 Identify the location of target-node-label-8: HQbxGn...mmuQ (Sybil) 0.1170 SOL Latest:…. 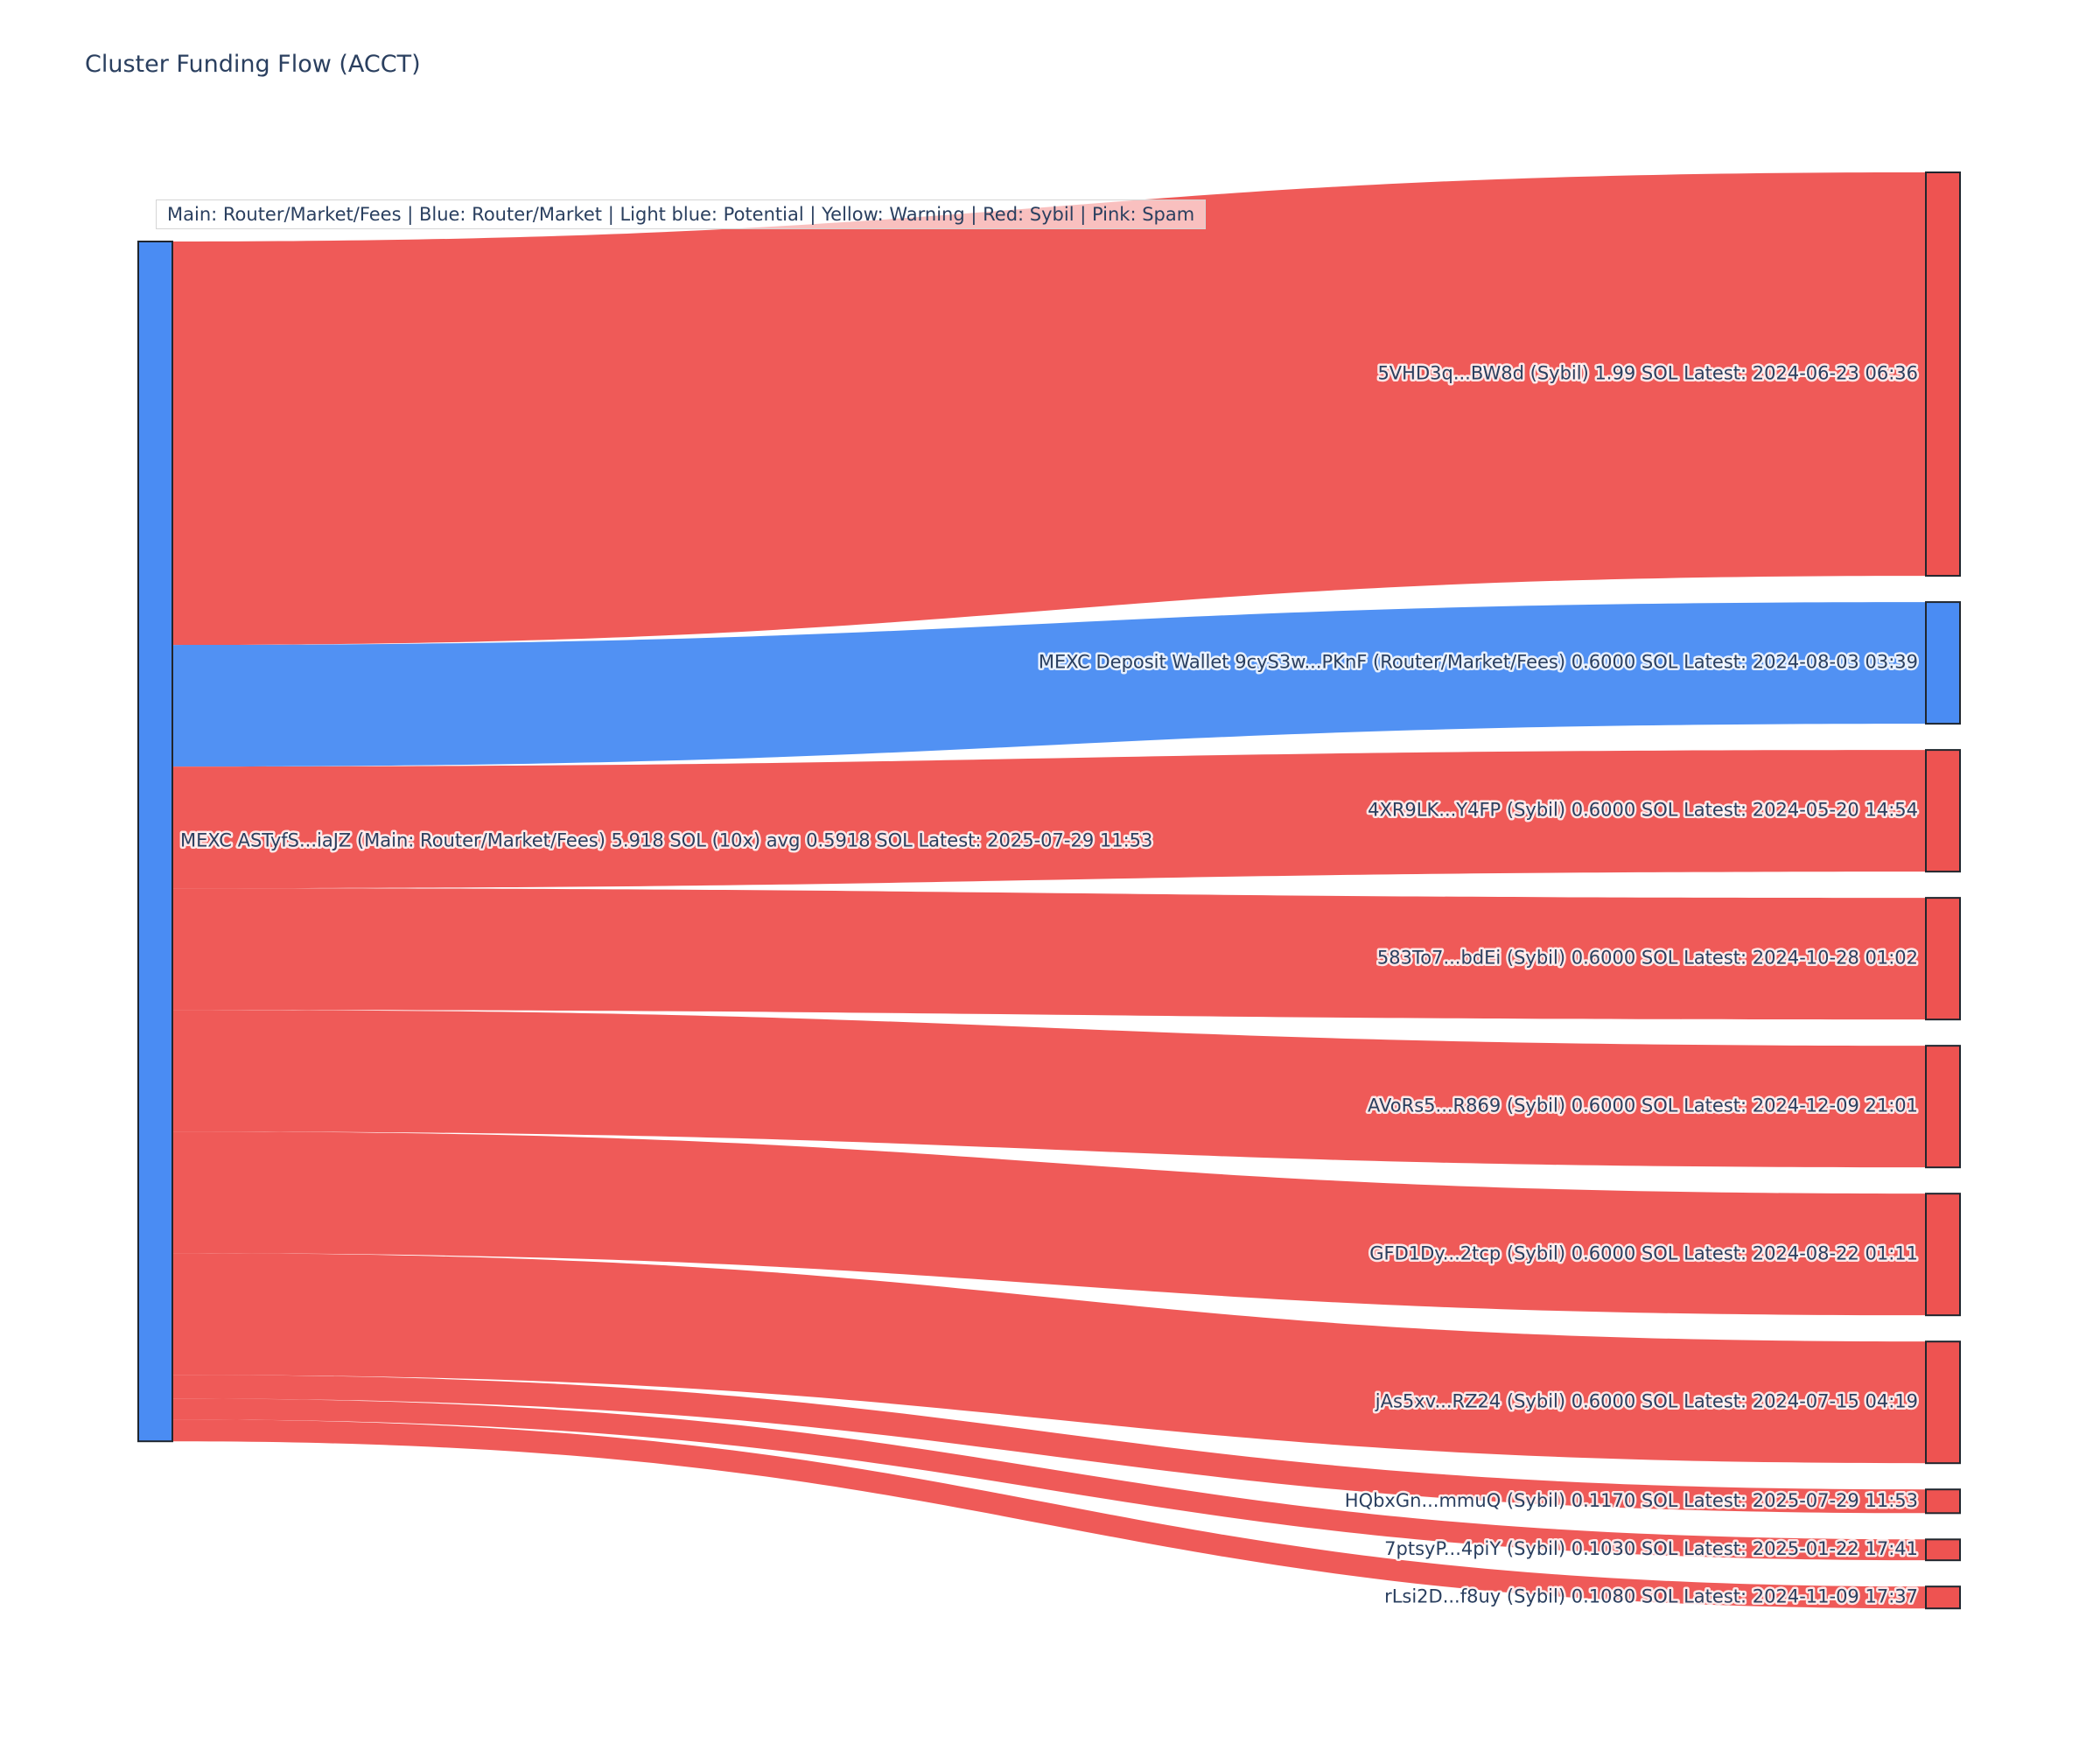
(1631, 1500).